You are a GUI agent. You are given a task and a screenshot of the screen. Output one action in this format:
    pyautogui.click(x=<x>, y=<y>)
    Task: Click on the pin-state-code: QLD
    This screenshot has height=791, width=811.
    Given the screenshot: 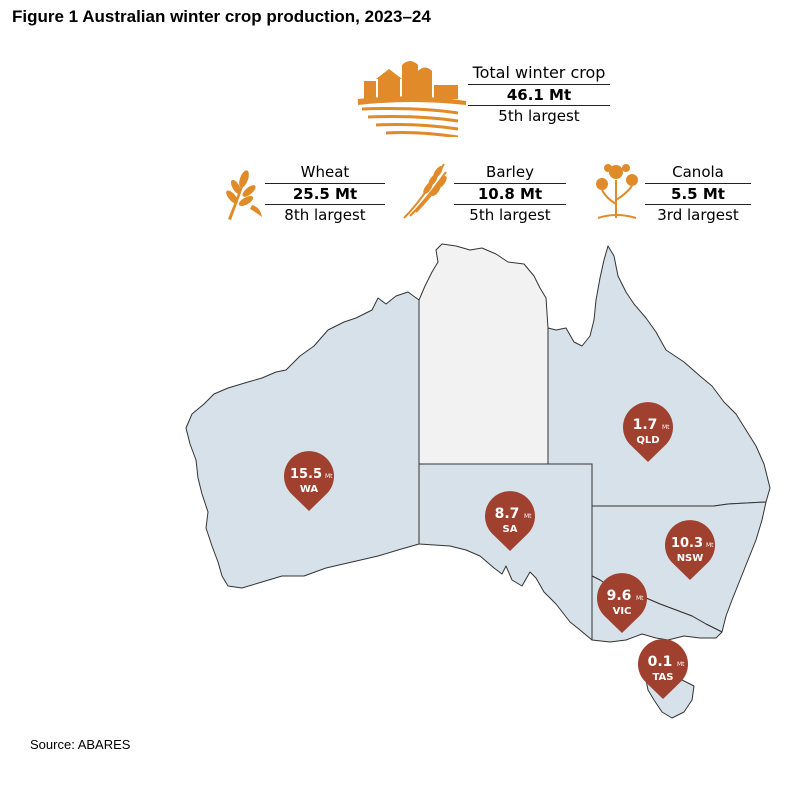 What is the action you would take?
    pyautogui.click(x=647, y=440)
    